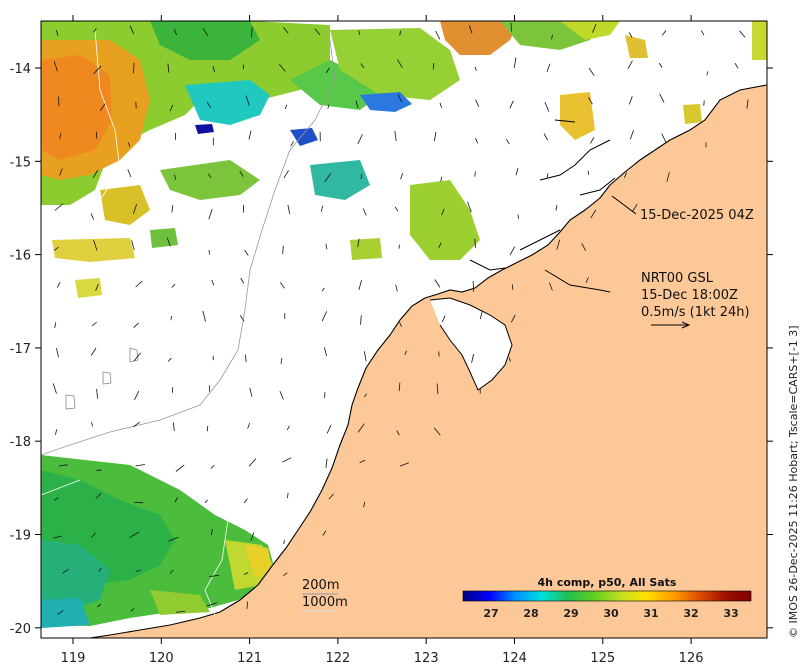 This screenshot has height=672, width=810. I want to click on scale-arrow, so click(671, 325).